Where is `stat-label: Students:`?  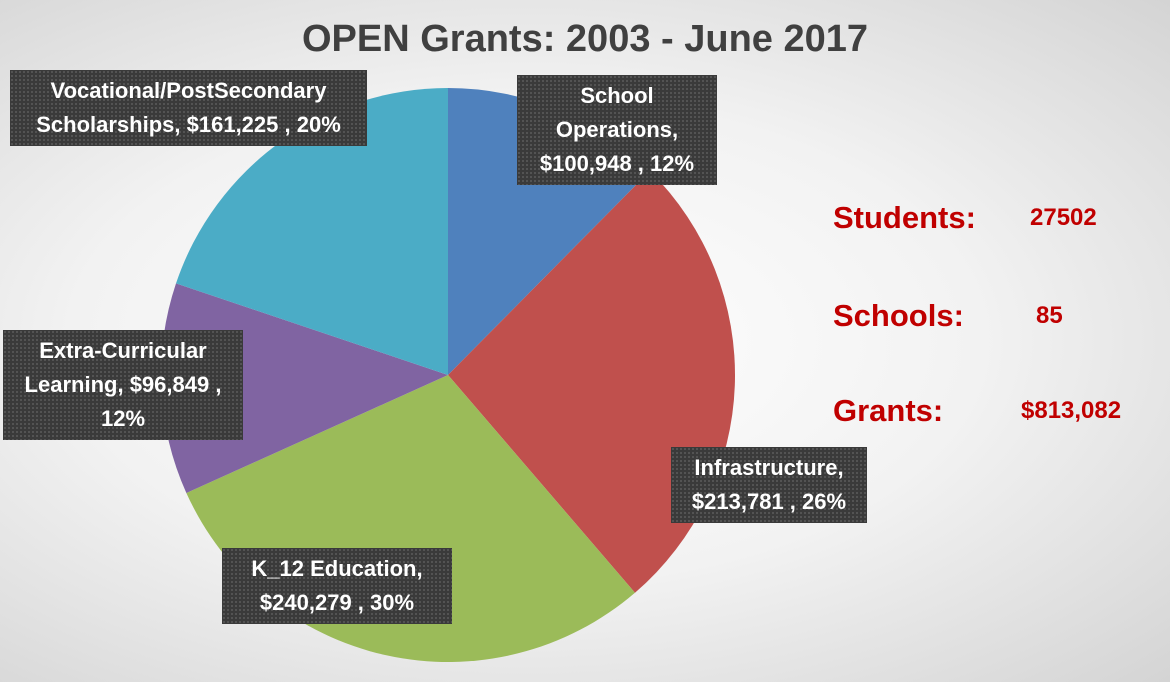 stat-label: Students: is located at coordinates (904, 217).